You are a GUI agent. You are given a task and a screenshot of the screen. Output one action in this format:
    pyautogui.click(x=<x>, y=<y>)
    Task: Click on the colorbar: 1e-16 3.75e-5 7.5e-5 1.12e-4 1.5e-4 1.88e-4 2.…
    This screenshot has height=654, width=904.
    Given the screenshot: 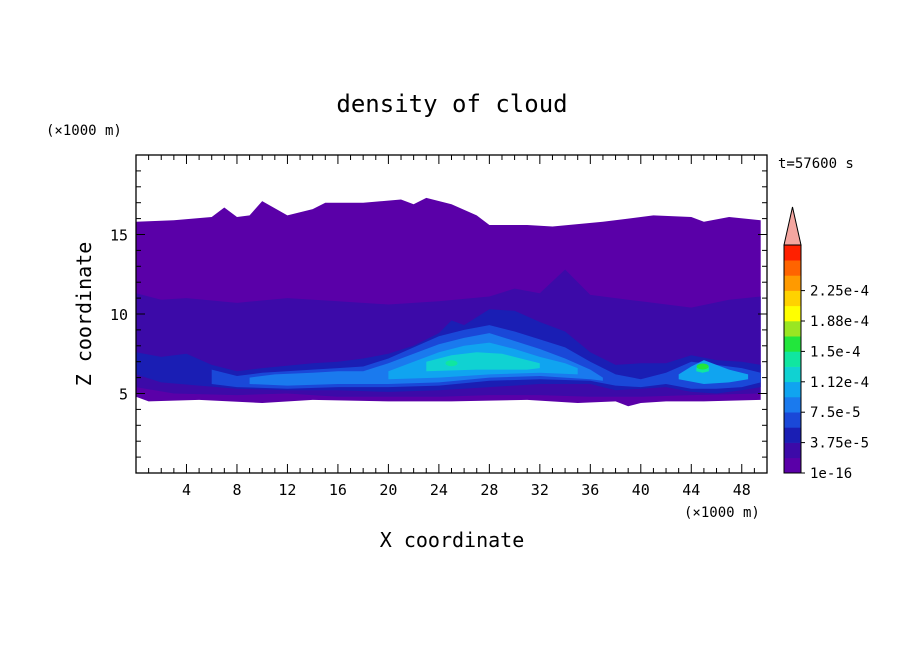 What is the action you would take?
    pyautogui.click(x=826, y=344)
    